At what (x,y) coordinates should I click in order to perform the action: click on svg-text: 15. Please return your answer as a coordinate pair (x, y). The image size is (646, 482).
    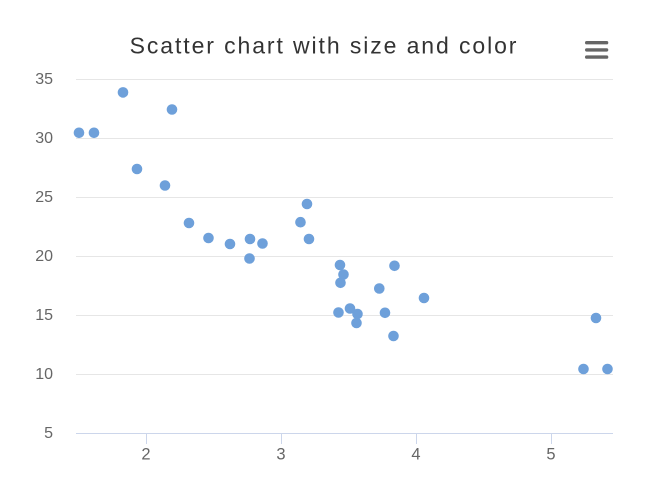
    Looking at the image, I should click on (44, 315).